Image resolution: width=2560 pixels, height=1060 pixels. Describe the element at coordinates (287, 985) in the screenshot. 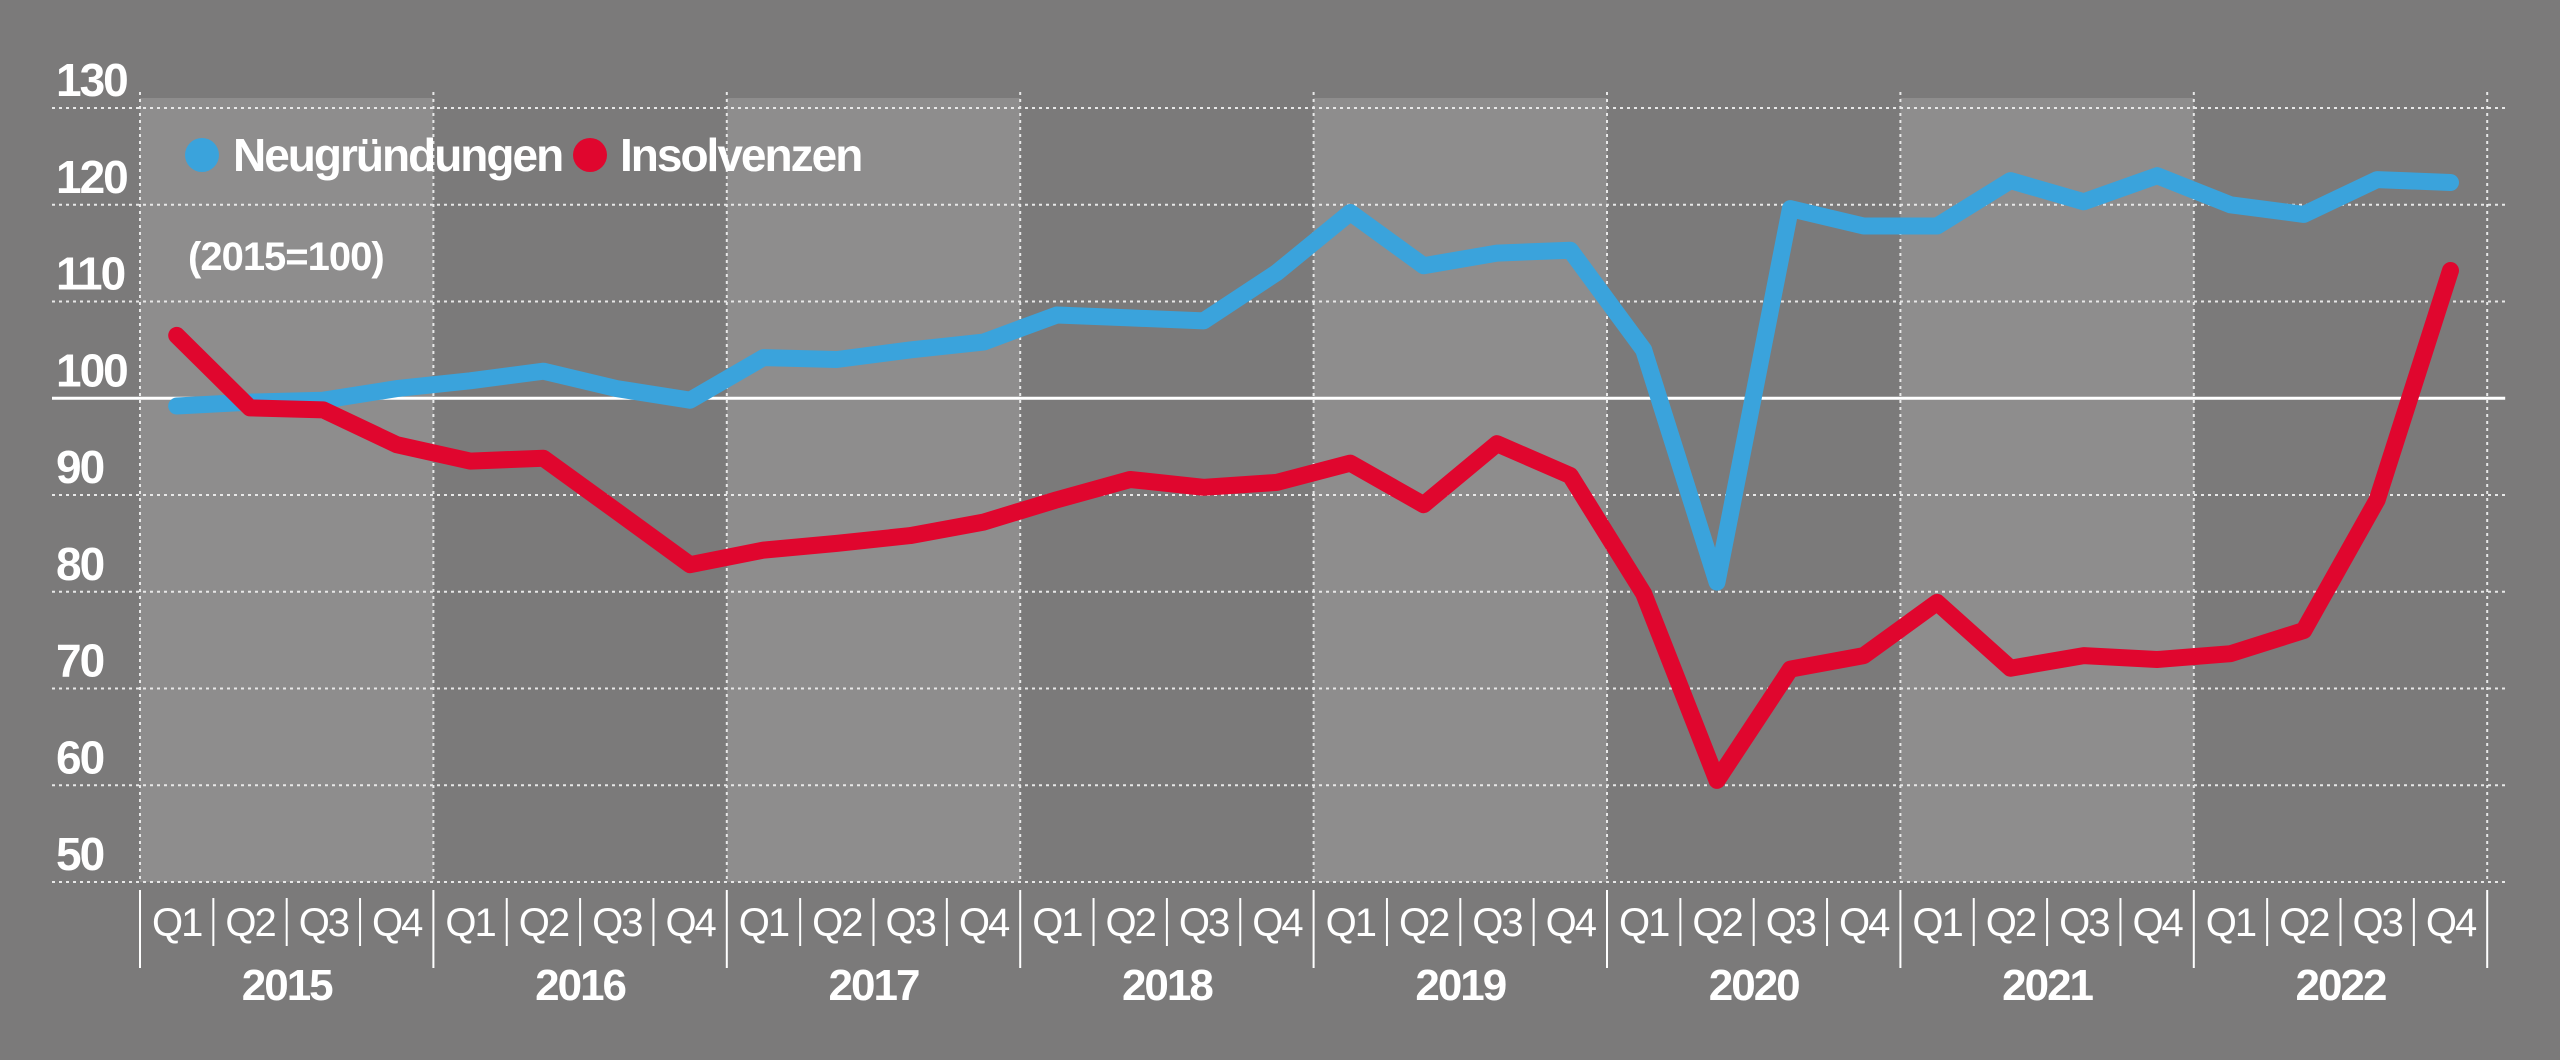

I see `x-year-label-2015: 2015` at that location.